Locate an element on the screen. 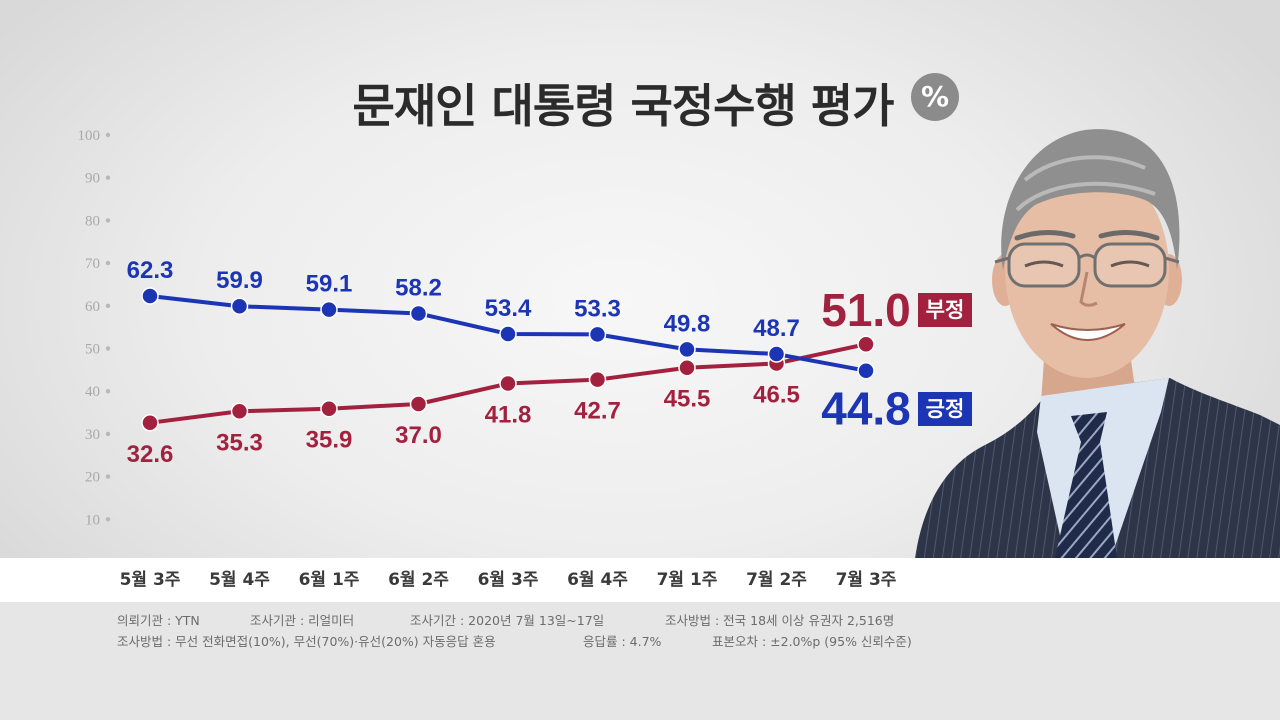 This screenshot has height=720, width=1280. x-tick-label: 5월 3주 is located at coordinates (150, 580).